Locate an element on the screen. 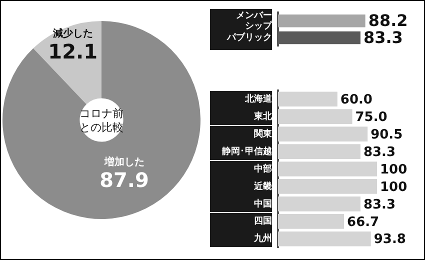 This screenshot has height=260, width=425. y-tick-label: 四国 is located at coordinates (263, 221).